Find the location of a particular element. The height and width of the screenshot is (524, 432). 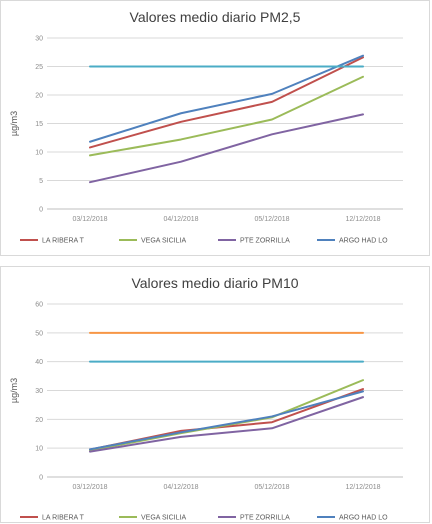

y-tick-label: 50 is located at coordinates (39, 333).